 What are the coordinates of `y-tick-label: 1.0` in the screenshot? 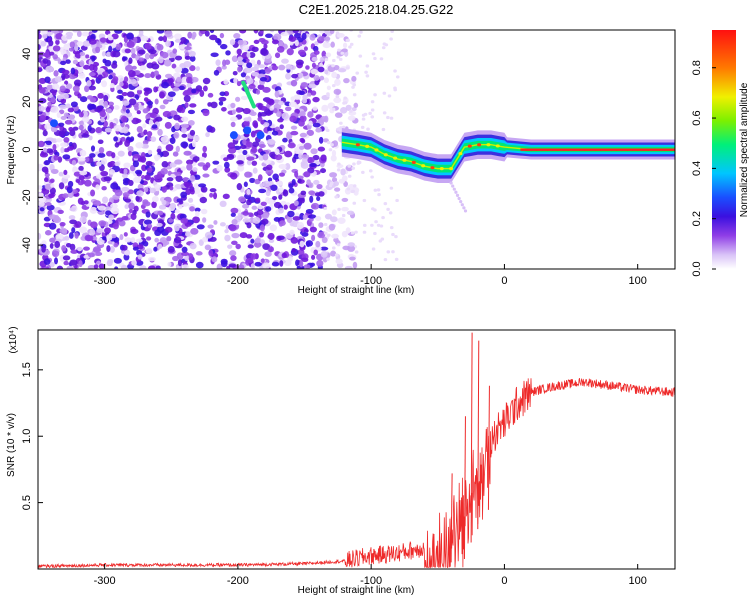 It's located at (27, 436).